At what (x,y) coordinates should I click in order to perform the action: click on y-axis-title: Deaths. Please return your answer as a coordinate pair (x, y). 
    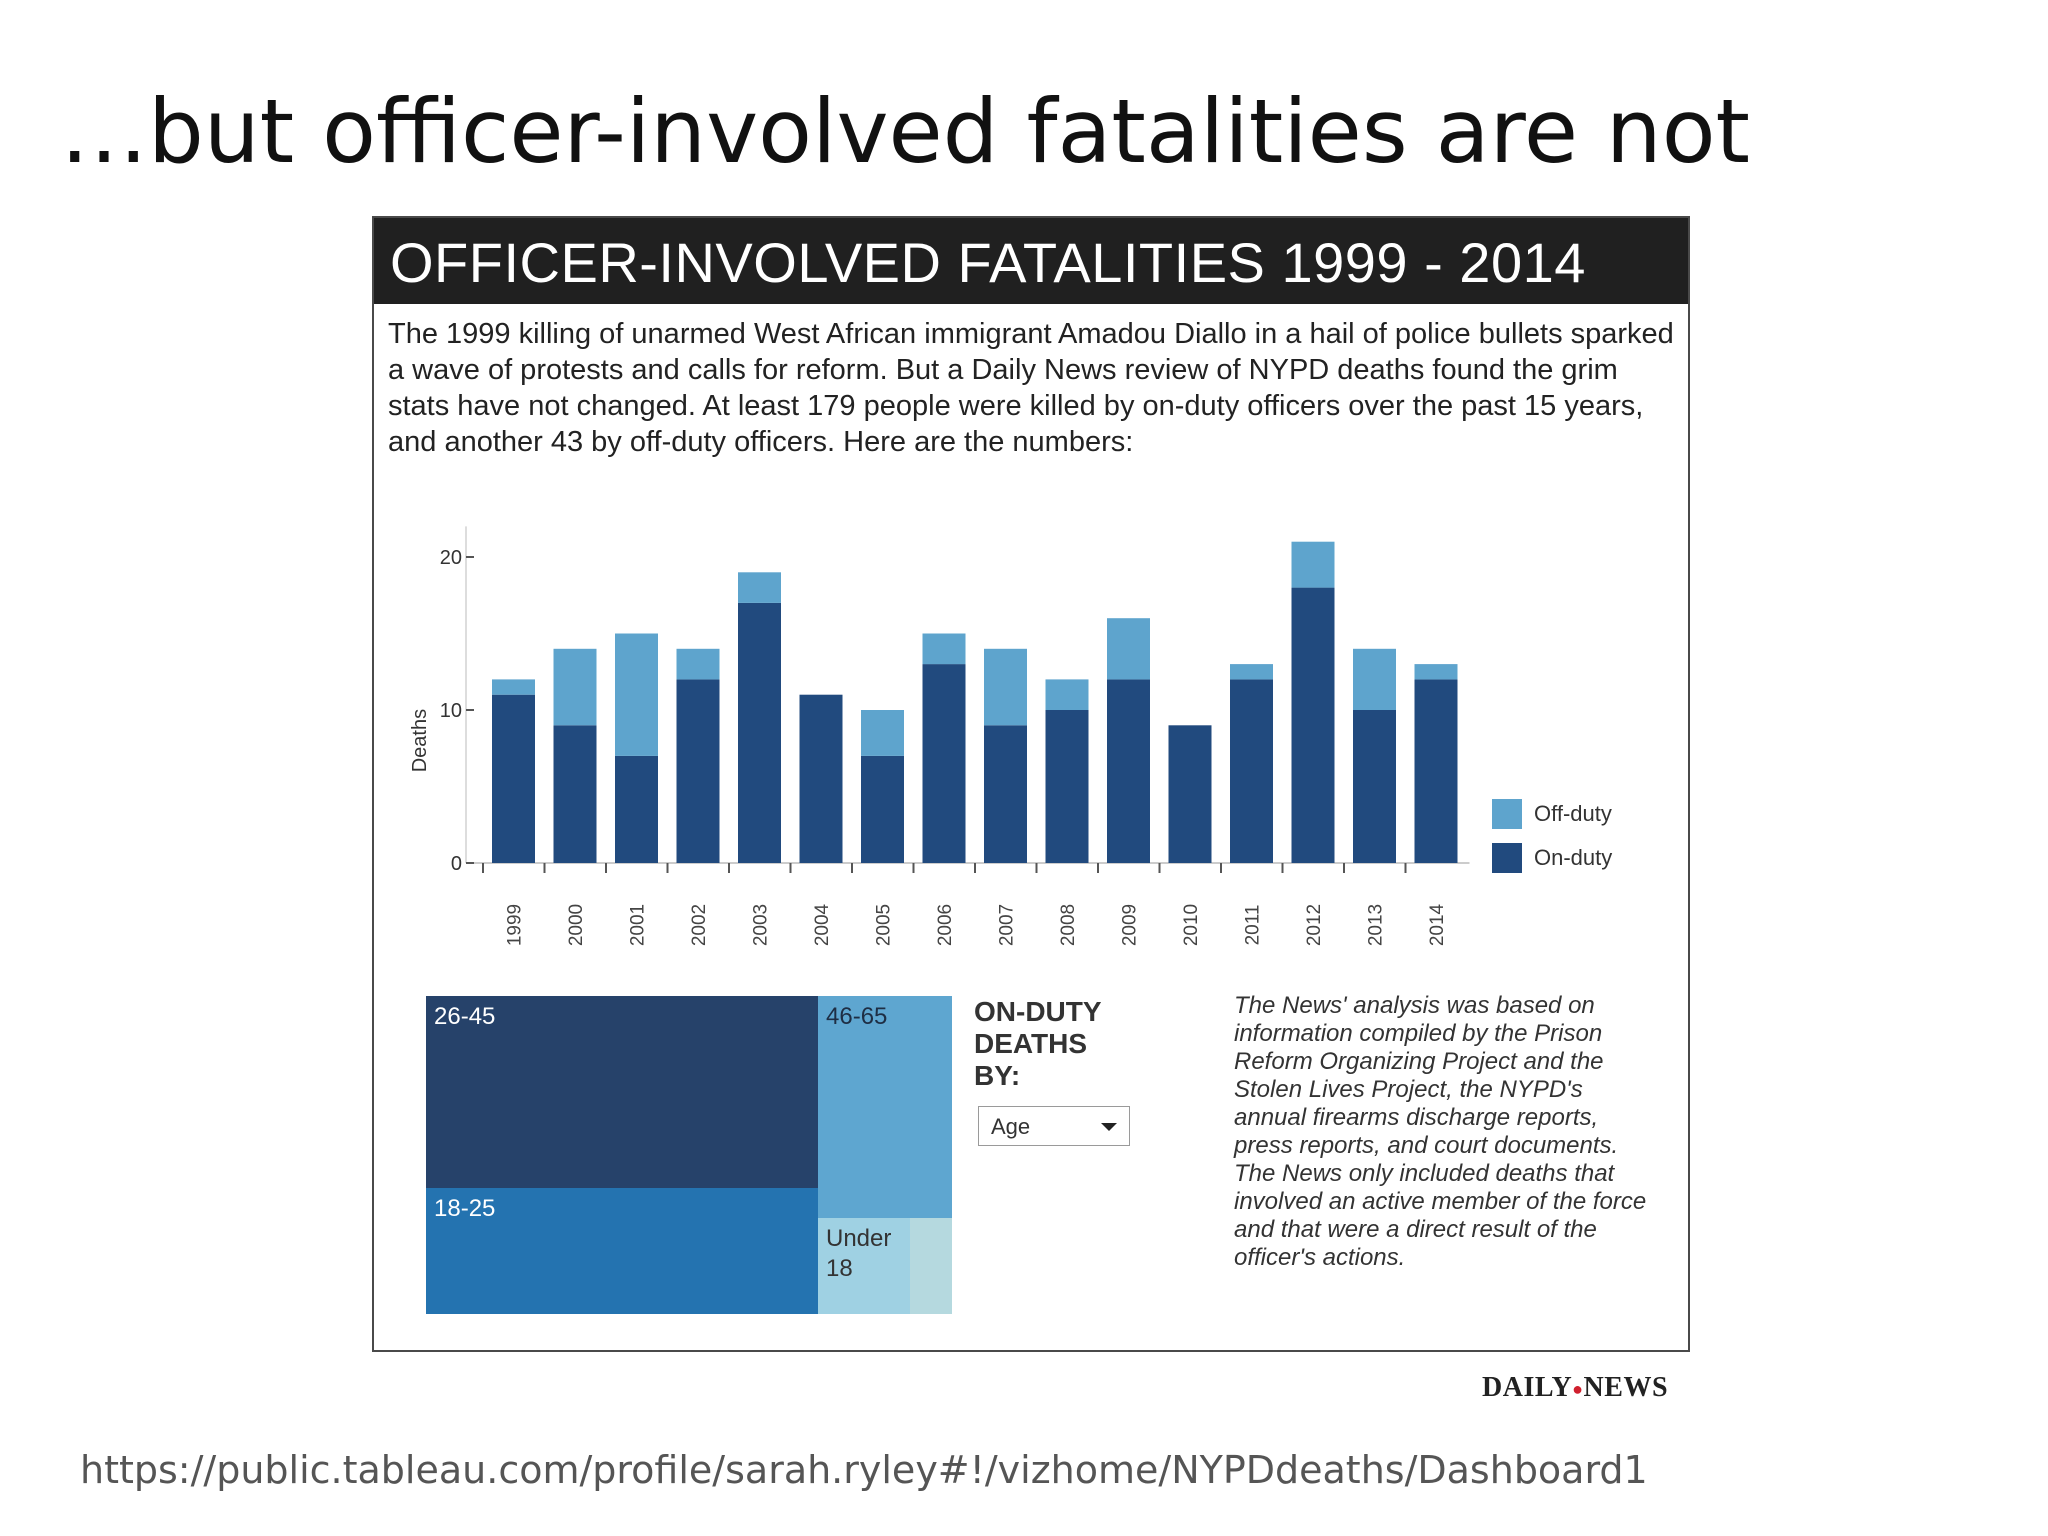
    Looking at the image, I should click on (420, 740).